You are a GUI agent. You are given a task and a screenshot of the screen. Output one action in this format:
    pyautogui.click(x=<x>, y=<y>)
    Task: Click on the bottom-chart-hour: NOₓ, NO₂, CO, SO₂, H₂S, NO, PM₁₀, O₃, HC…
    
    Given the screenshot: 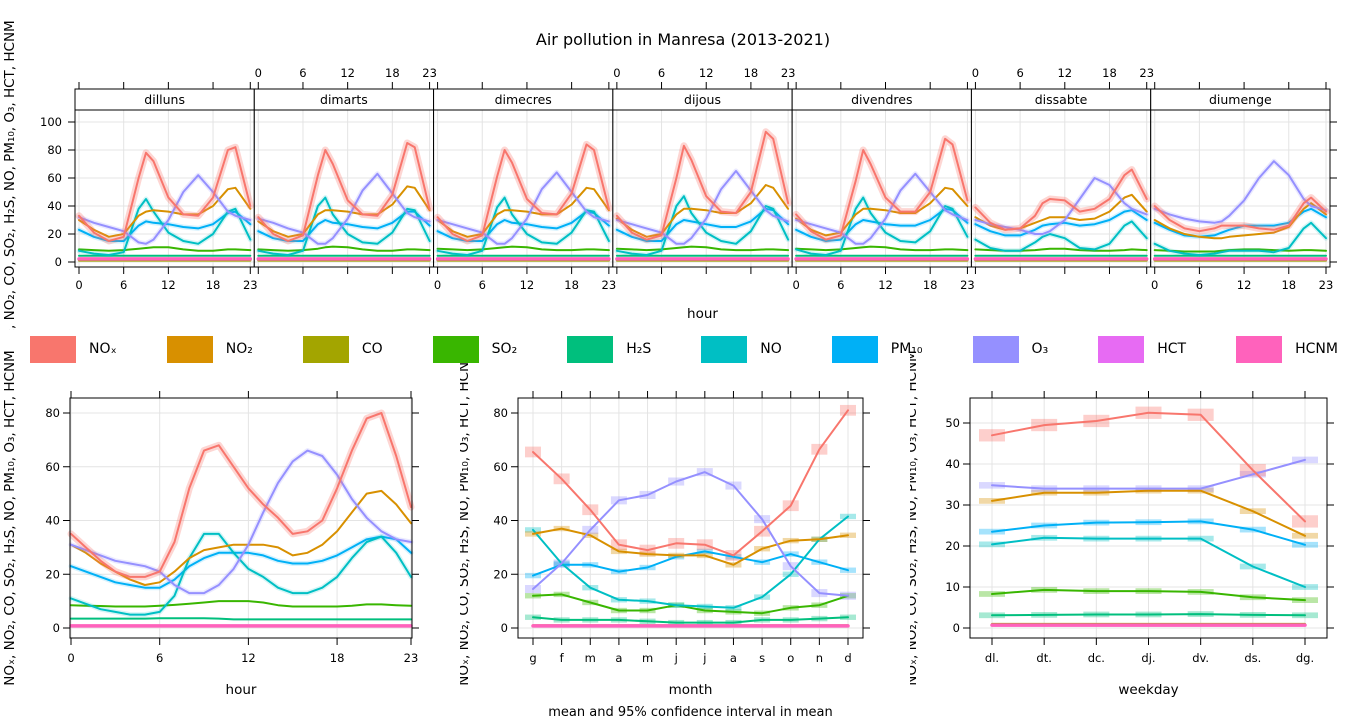 What is the action you would take?
    pyautogui.click(x=210, y=524)
    